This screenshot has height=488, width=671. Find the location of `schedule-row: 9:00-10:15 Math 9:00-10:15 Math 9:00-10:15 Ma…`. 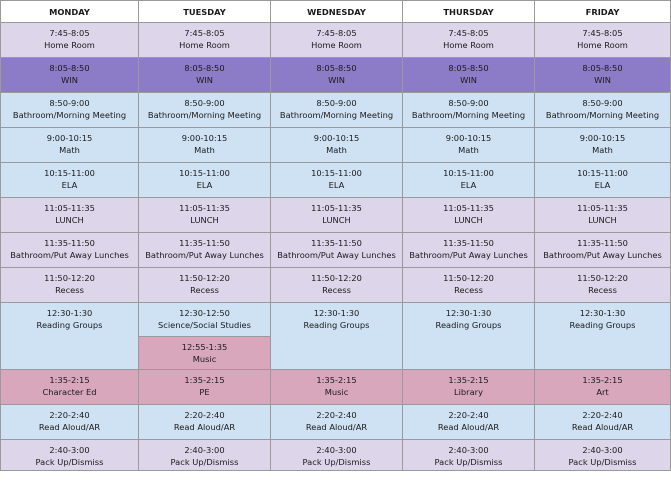

schedule-row: 9:00-10:15 Math 9:00-10:15 Math 9:00-10:15 Ma… is located at coordinates (335, 145).